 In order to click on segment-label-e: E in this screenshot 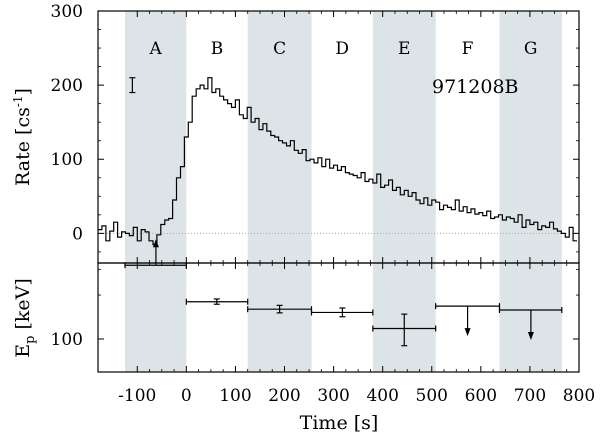, I will do `click(404, 49)`.